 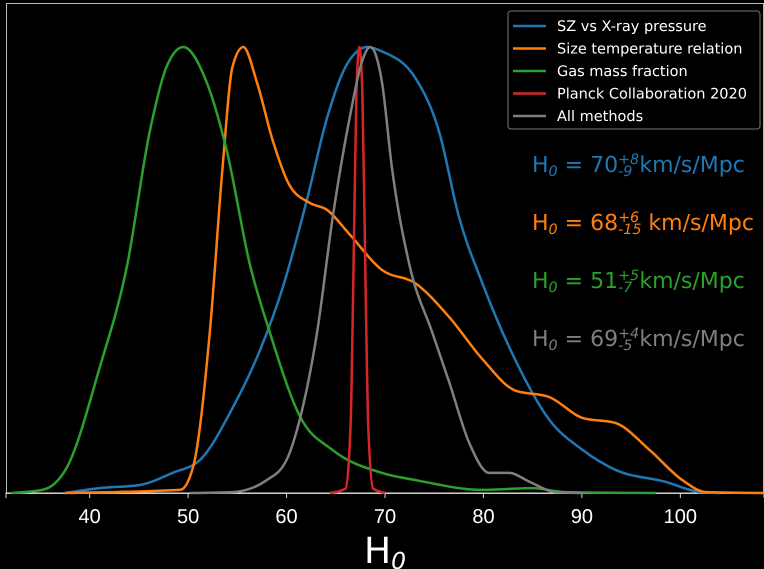 I want to click on legend-label: All methods, so click(x=600, y=117).